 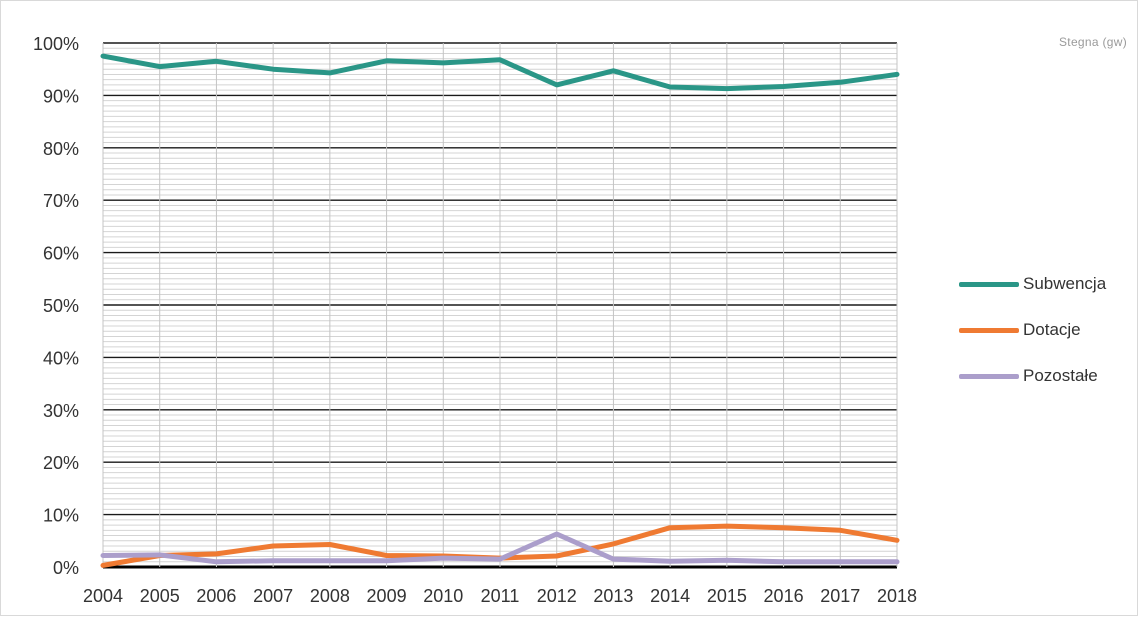 What do you see at coordinates (1052, 329) in the screenshot?
I see `legend-label-dotacje: Dotacje` at bounding box center [1052, 329].